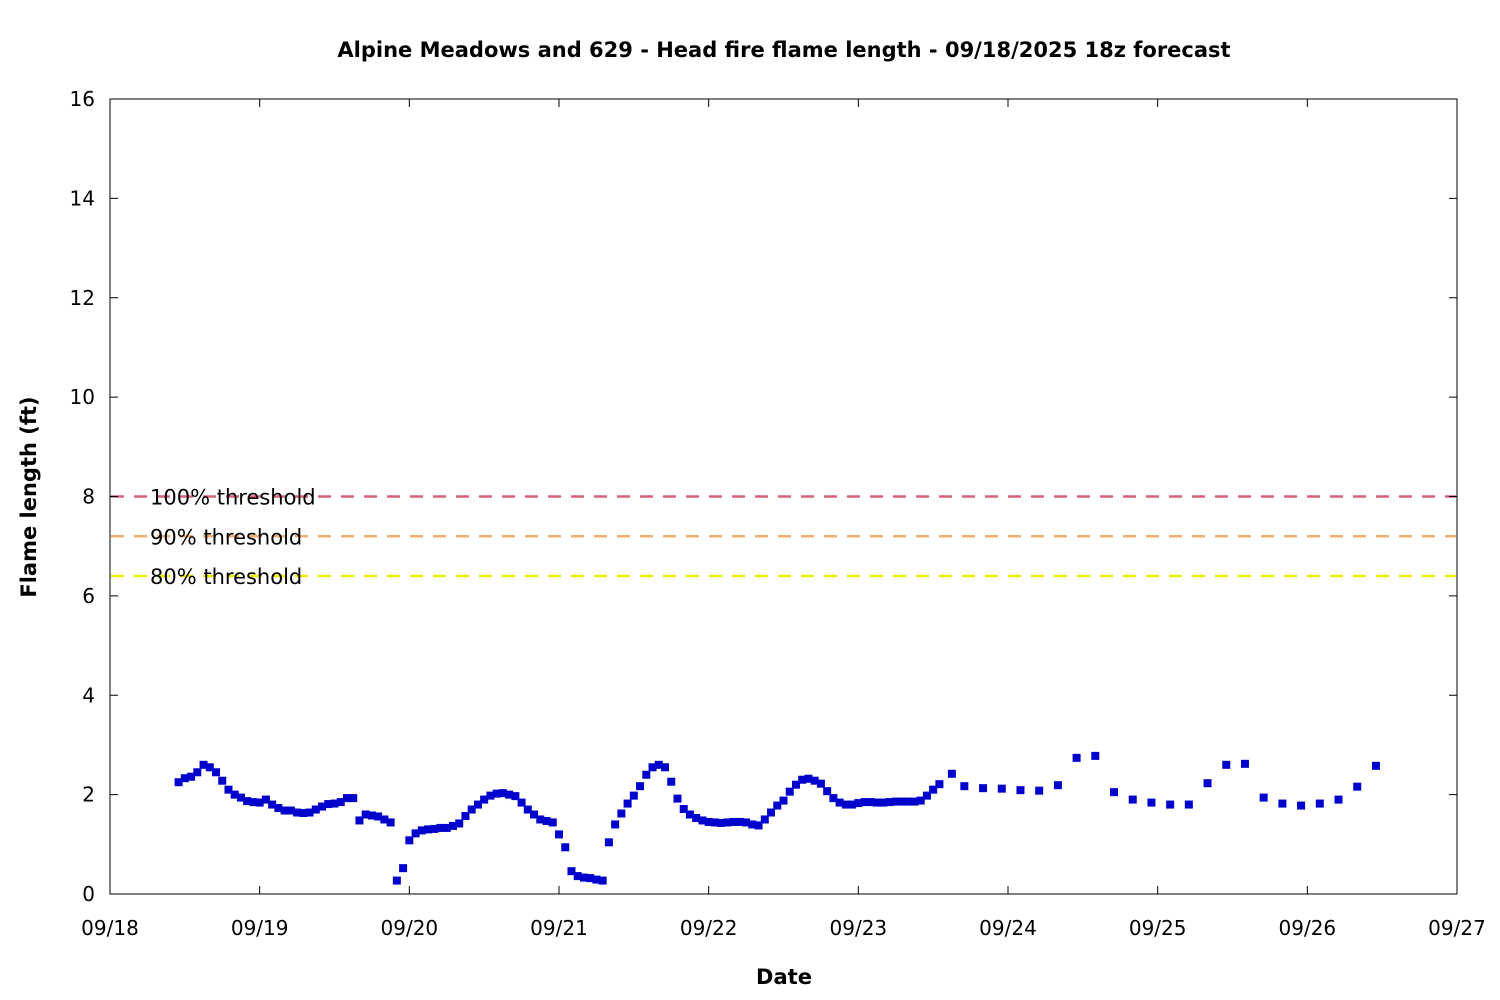 The height and width of the screenshot is (1000, 1500). I want to click on y-tick-label: 6, so click(88, 596).